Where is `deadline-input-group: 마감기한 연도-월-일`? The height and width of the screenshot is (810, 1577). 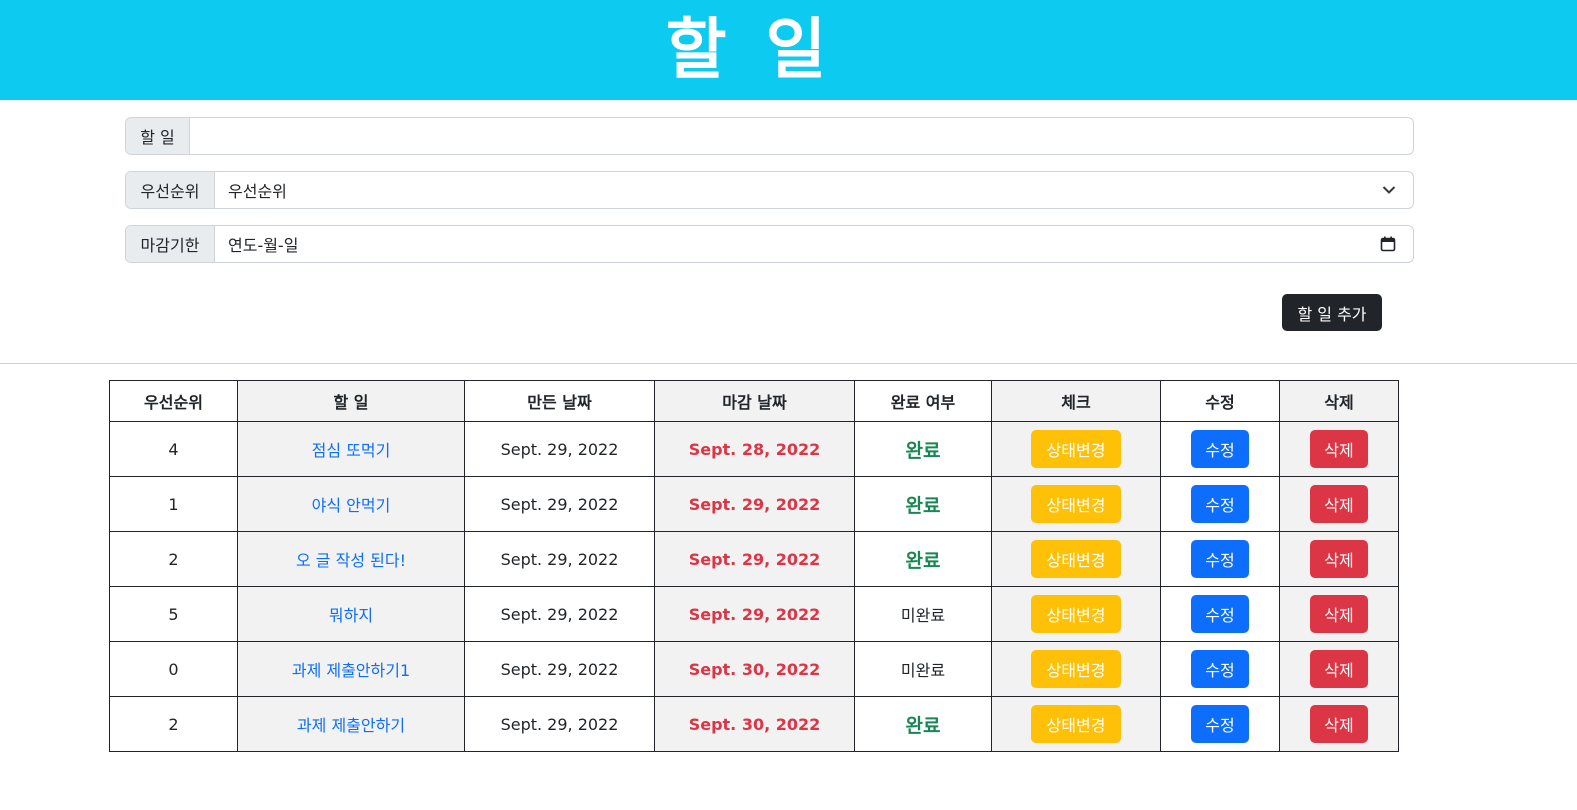 deadline-input-group: 마감기한 연도-월-일 is located at coordinates (769, 244).